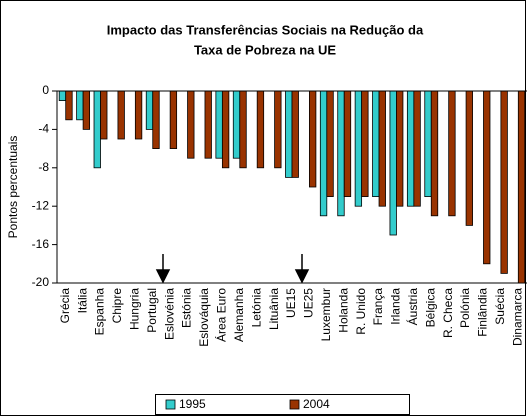  I want to click on x-tick-label: Bélgica, so click(430, 308).